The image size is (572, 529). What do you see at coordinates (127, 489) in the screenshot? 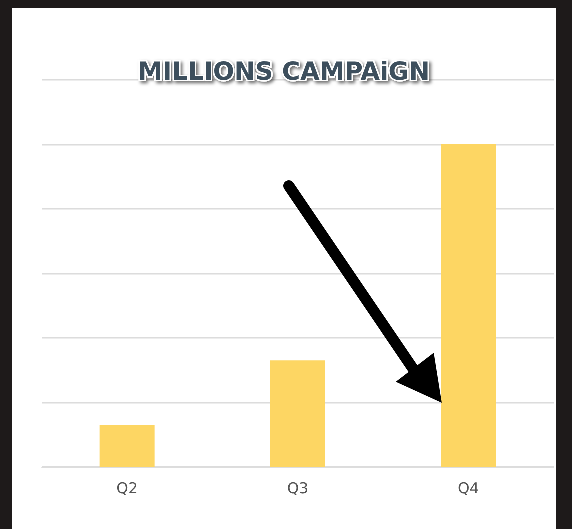
I see `x-tick-label: Q2` at bounding box center [127, 489].